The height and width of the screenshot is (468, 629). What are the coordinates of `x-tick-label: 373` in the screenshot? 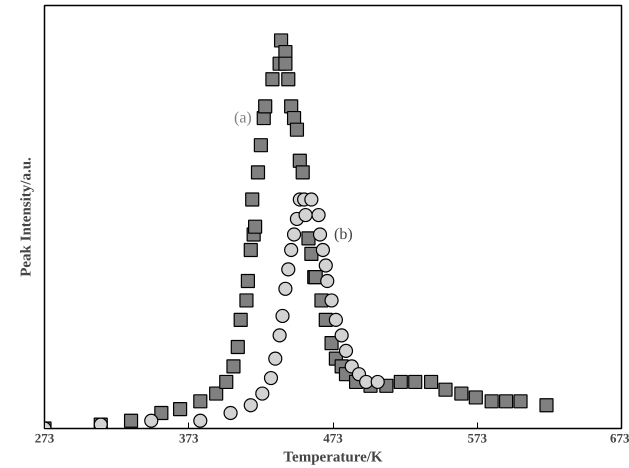 It's located at (189, 438).